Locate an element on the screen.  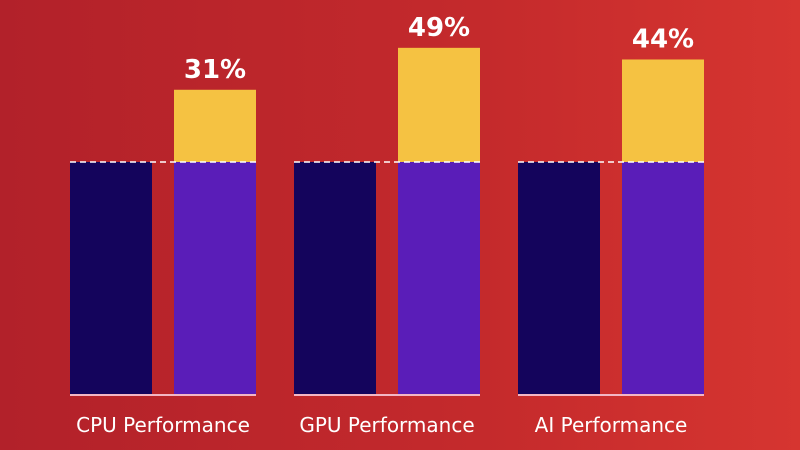
data-label: 49% is located at coordinates (439, 28).